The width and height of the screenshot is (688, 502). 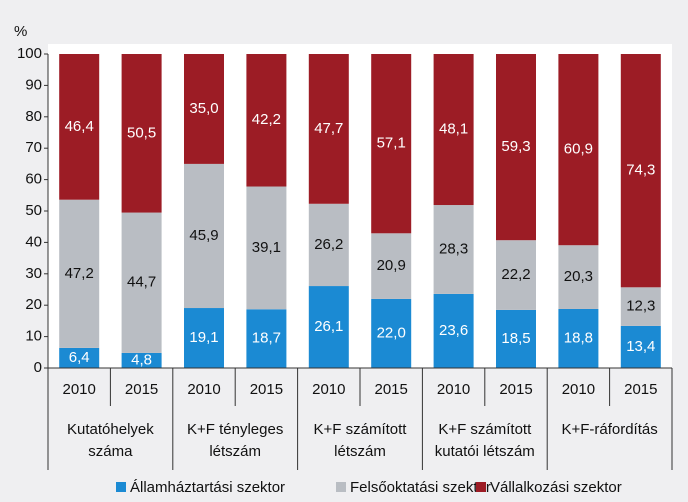 I want to click on value-label: 23,6, so click(x=453, y=330).